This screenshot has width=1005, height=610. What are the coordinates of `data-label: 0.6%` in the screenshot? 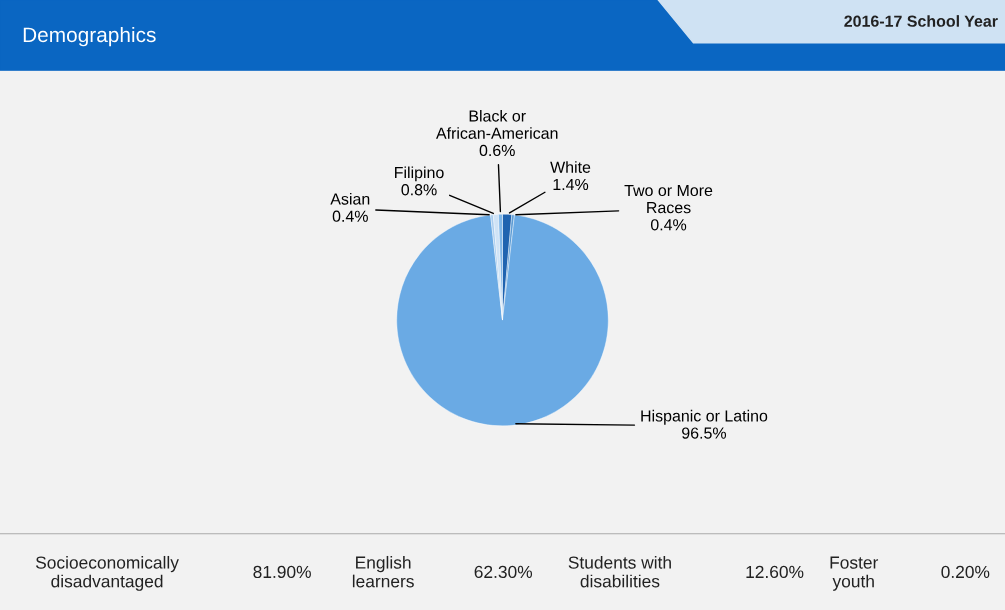 It's located at (497, 150).